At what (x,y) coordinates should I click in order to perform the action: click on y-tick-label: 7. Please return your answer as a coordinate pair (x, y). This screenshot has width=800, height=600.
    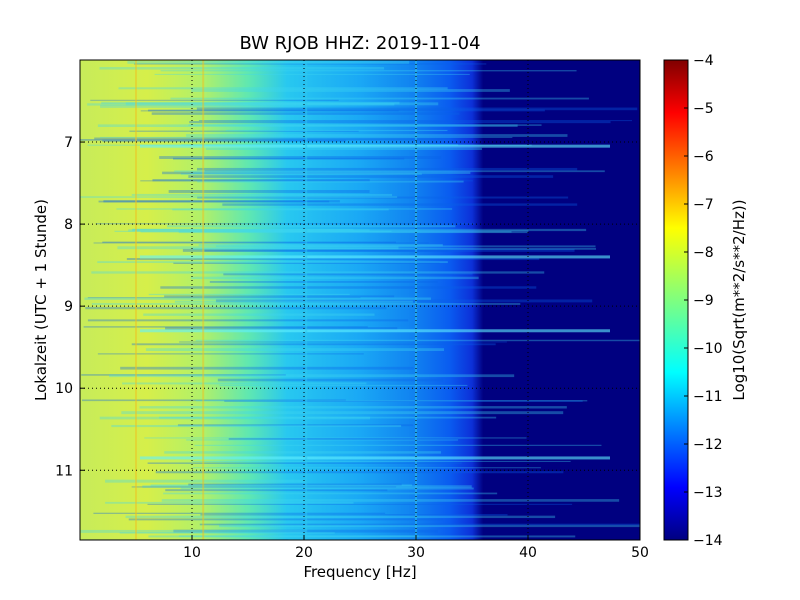
    Looking at the image, I should click on (68, 143).